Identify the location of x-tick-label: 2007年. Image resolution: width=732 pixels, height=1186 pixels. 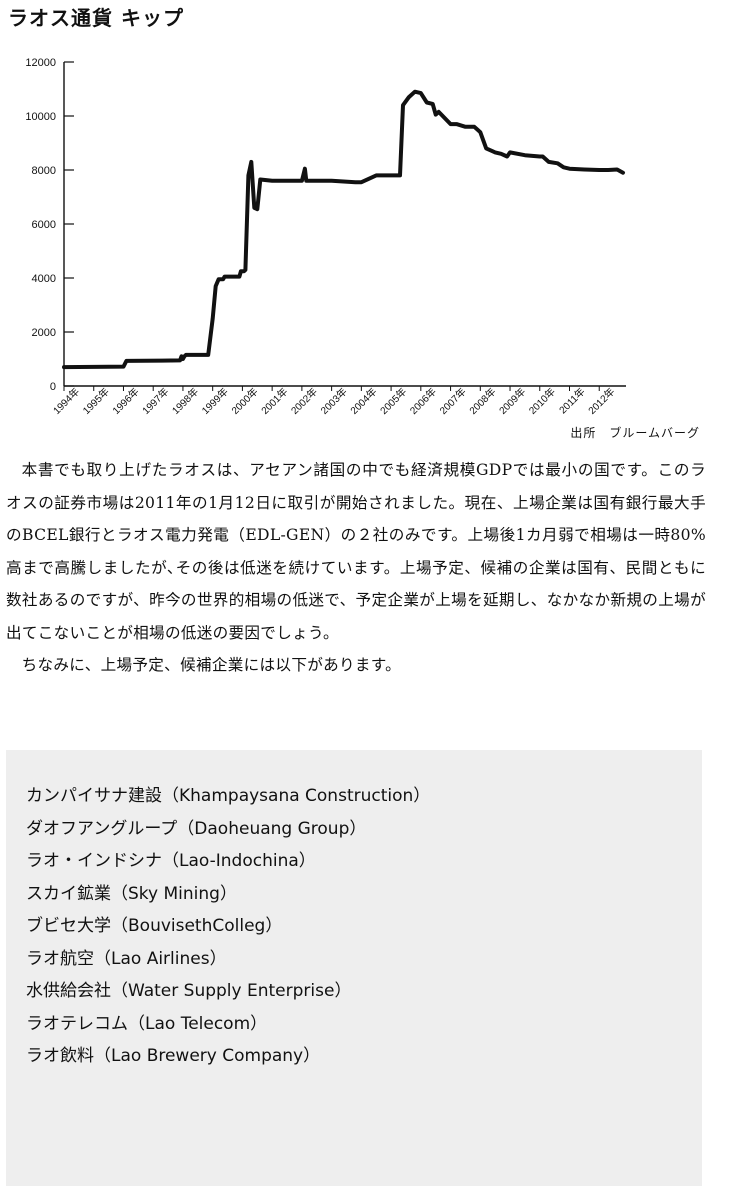
(453, 401).